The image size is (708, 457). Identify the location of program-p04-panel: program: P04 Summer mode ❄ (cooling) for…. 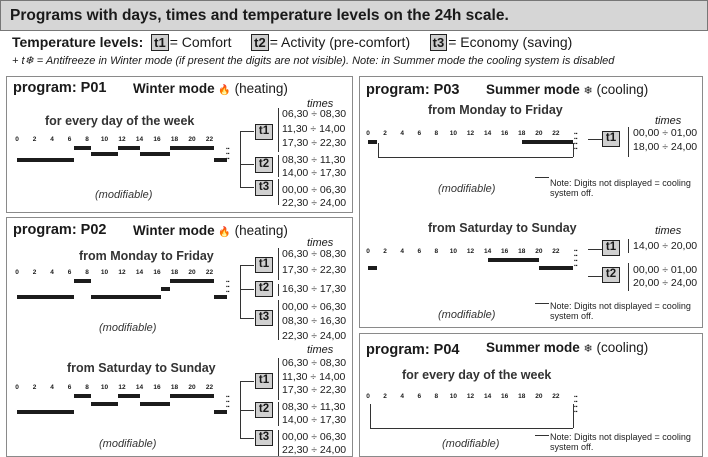
(531, 395).